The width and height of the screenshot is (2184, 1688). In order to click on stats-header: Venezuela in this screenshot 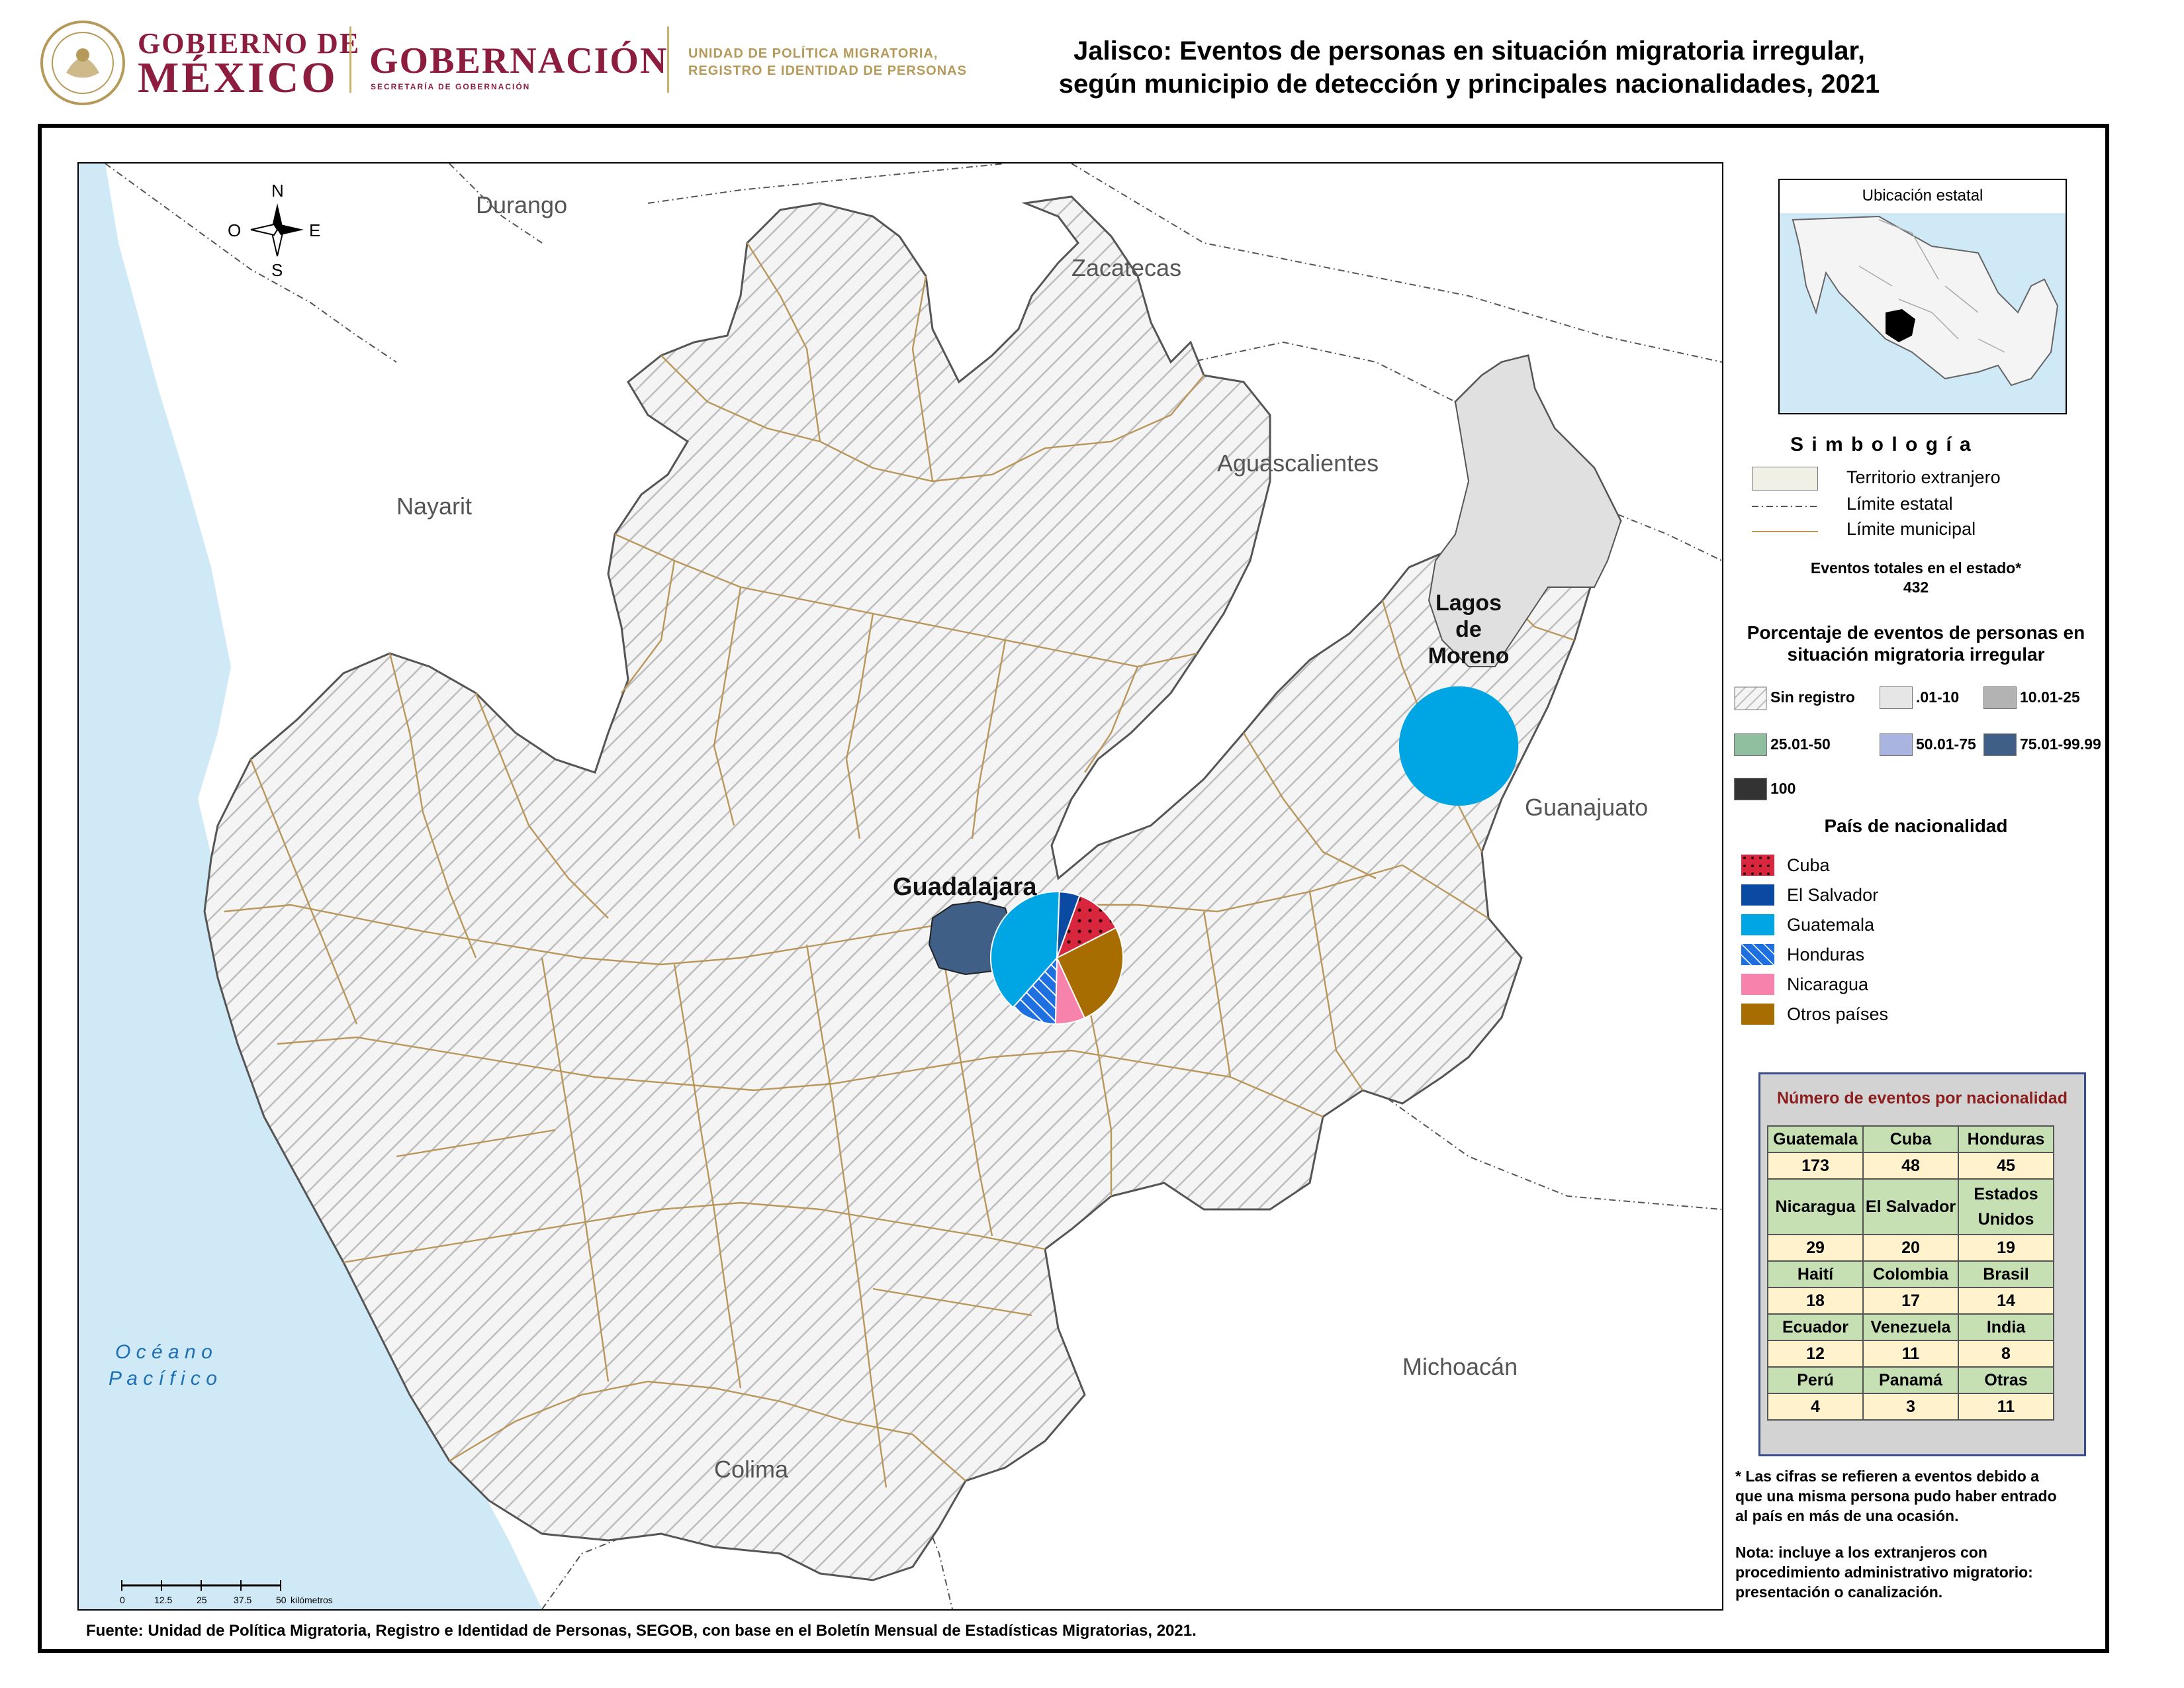, I will do `click(1911, 1327)`.